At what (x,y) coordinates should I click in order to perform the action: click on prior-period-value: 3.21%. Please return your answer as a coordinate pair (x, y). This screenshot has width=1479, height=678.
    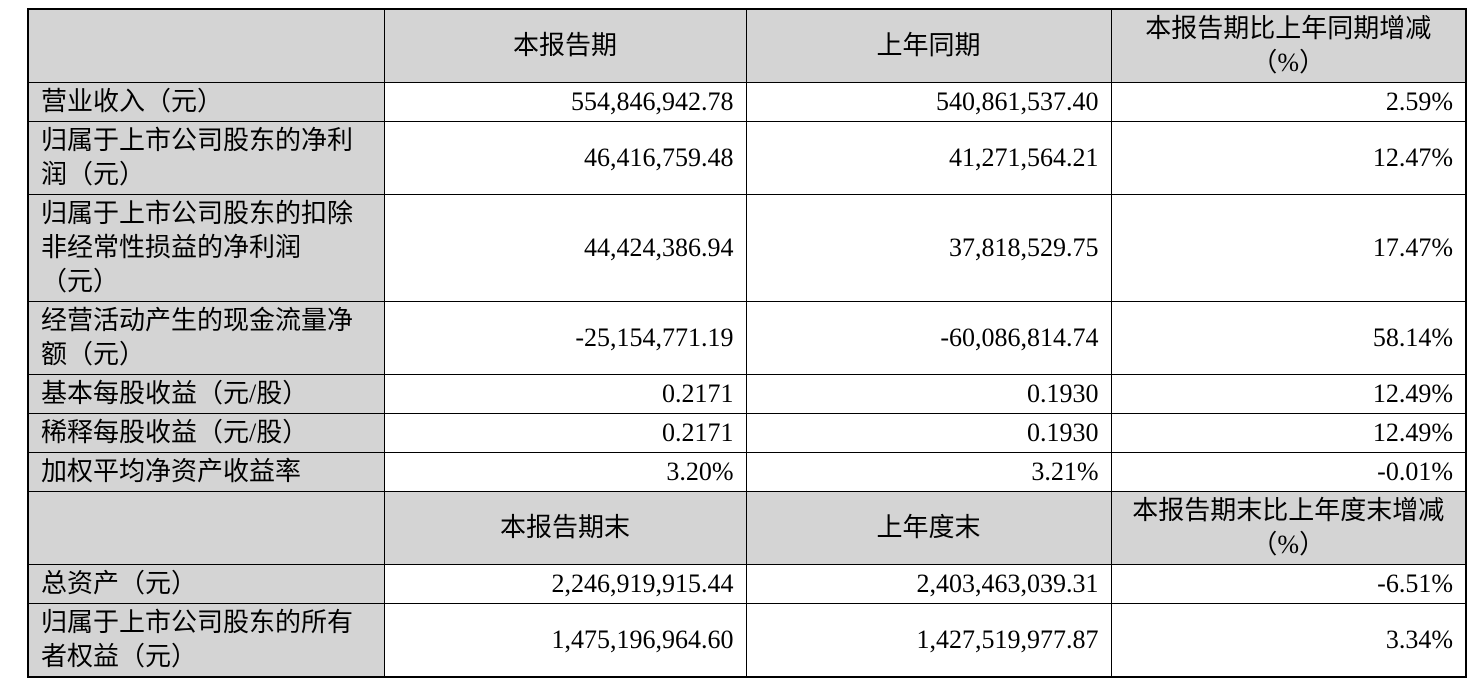
    Looking at the image, I should click on (928, 472).